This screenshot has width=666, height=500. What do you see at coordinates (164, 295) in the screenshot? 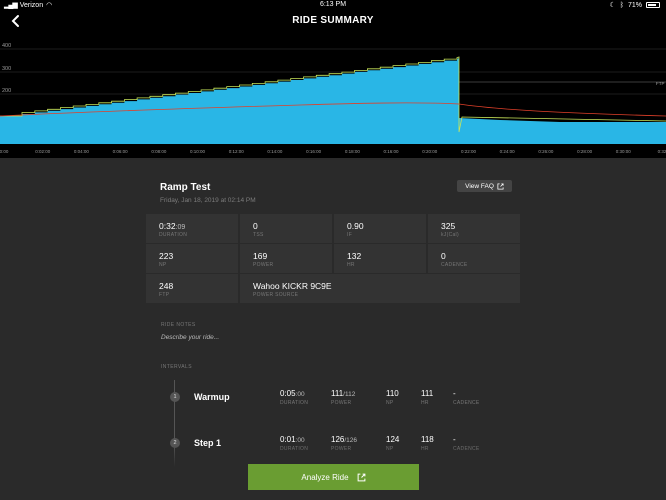
I see `stat-label: FTP` at bounding box center [164, 295].